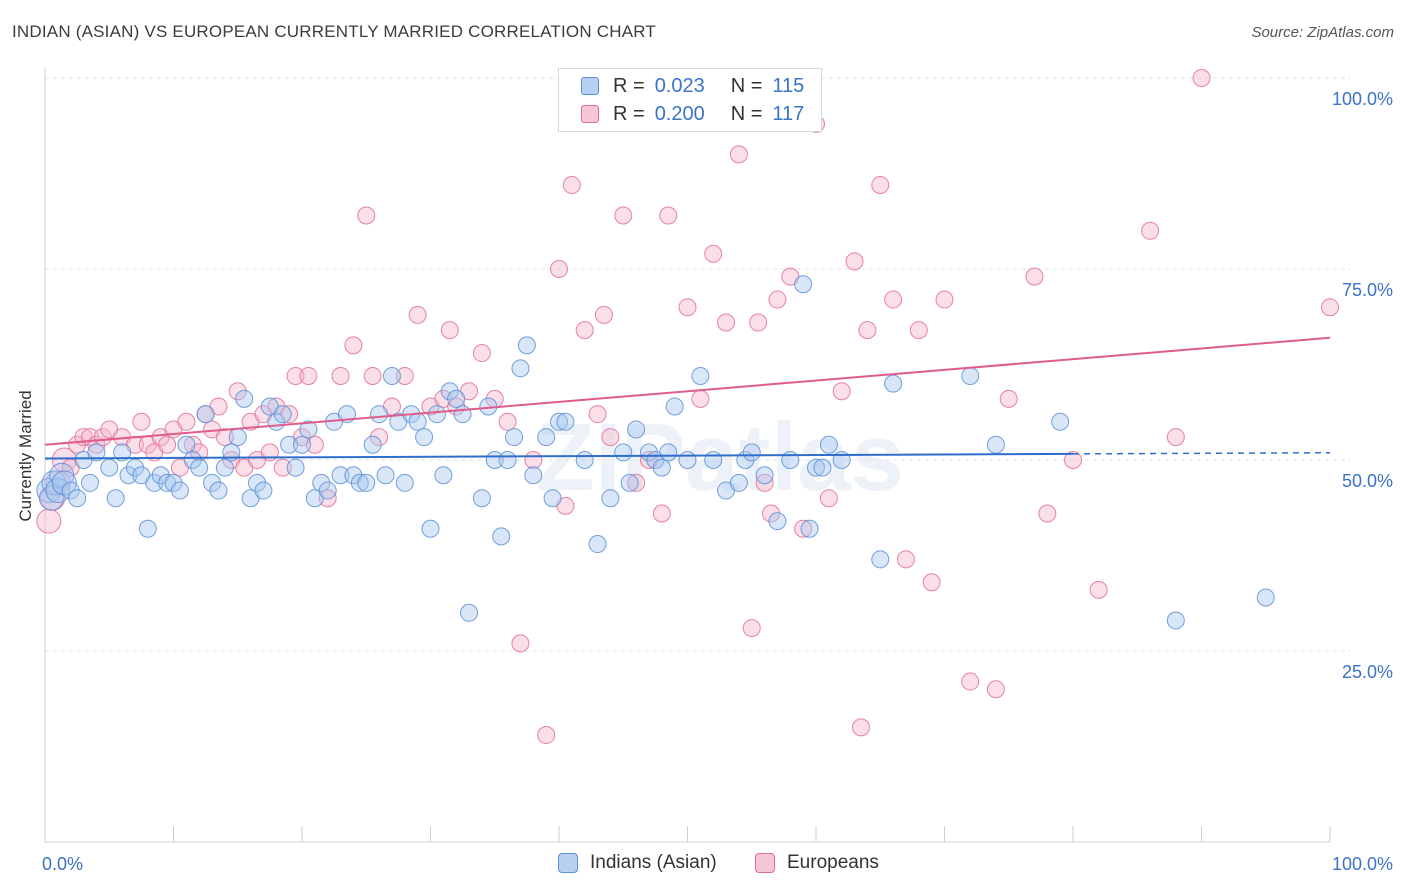  Describe the element at coordinates (62, 864) in the screenshot. I see `x-tick-label: 0.0%` at that location.